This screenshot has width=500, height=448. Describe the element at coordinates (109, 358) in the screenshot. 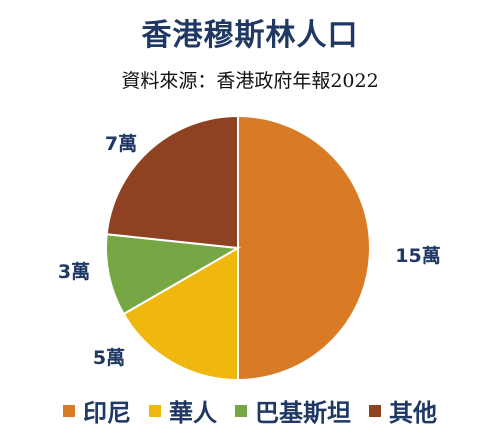

I see `slice-label-2: 5萬` at that location.